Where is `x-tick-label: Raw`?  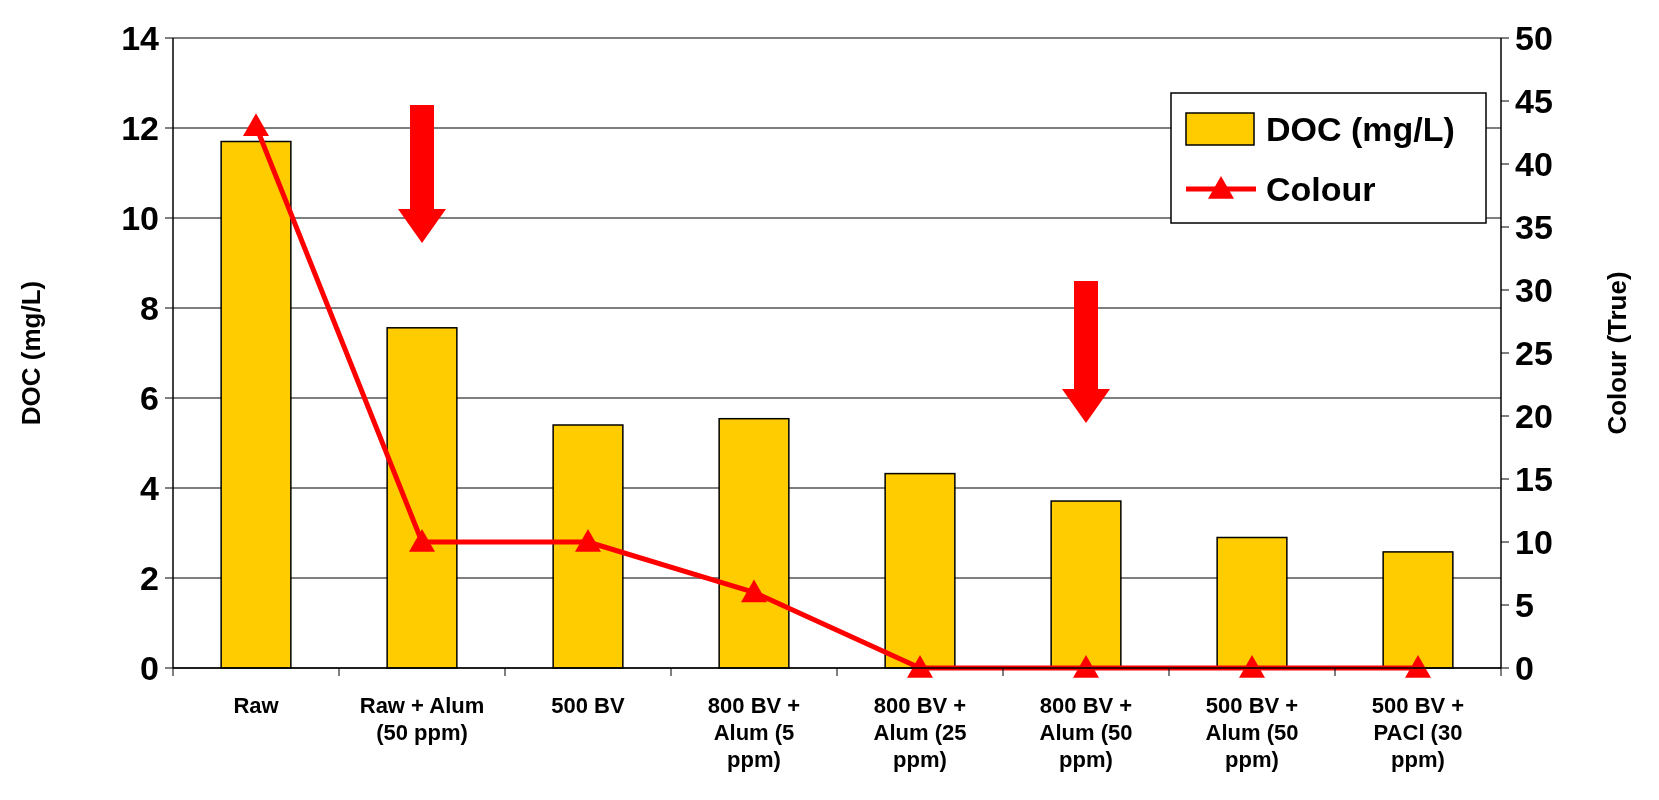
x-tick-label: Raw is located at coordinates (256, 705).